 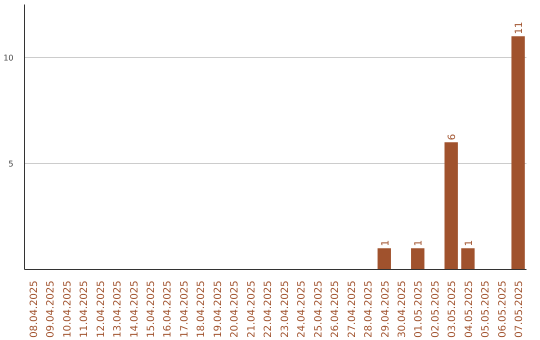 What do you see at coordinates (436, 309) in the screenshot?
I see `x-tick-label: 02.05.2025` at bounding box center [436, 309].